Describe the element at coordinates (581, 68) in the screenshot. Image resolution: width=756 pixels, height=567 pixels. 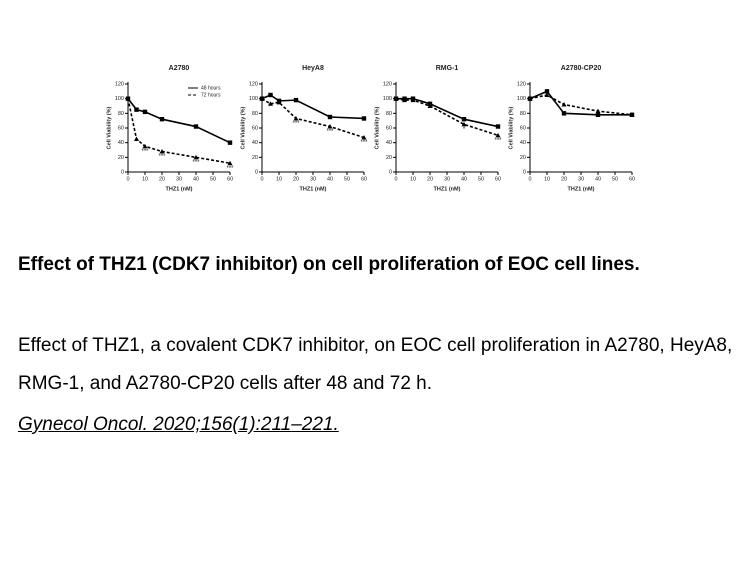
I see `chart-title: A2780-CP20` at that location.